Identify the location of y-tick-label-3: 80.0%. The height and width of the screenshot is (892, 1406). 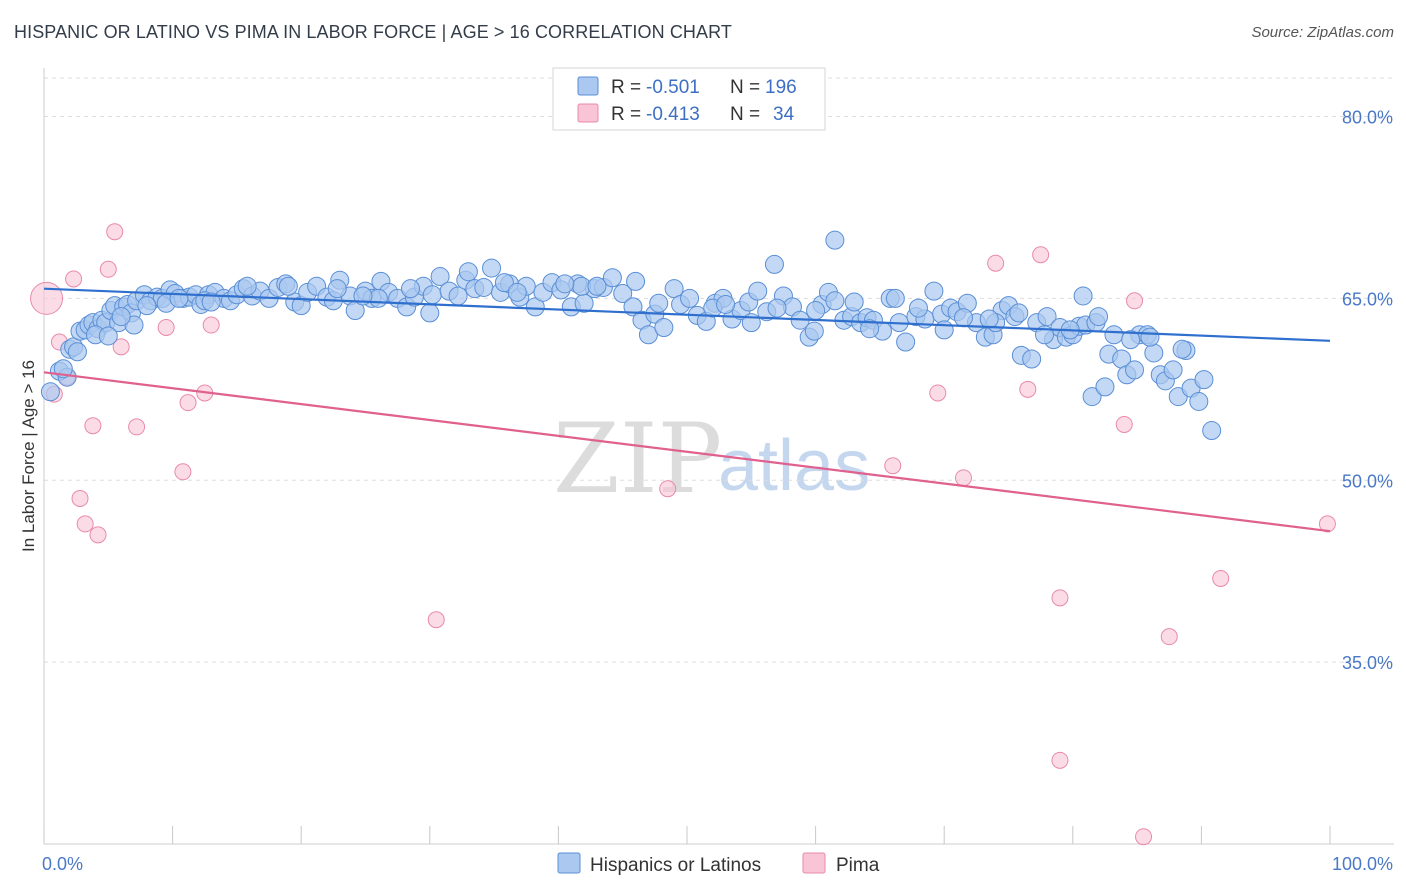
(1367, 118).